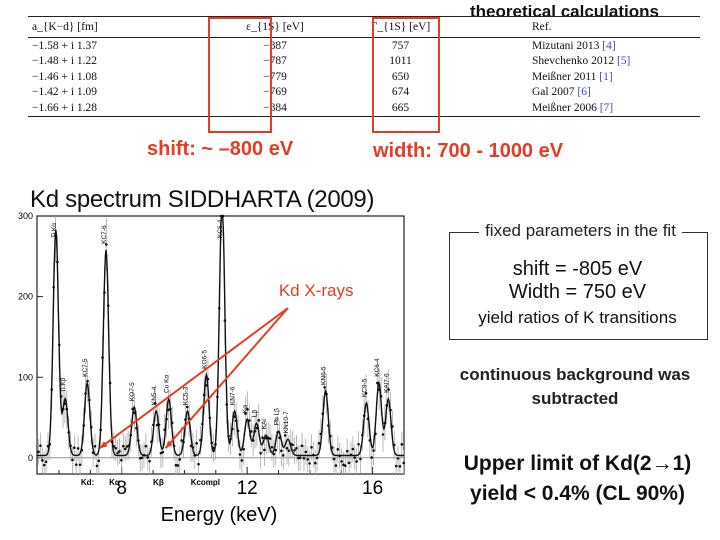  I want to click on ref-link: [5], so click(623, 61).